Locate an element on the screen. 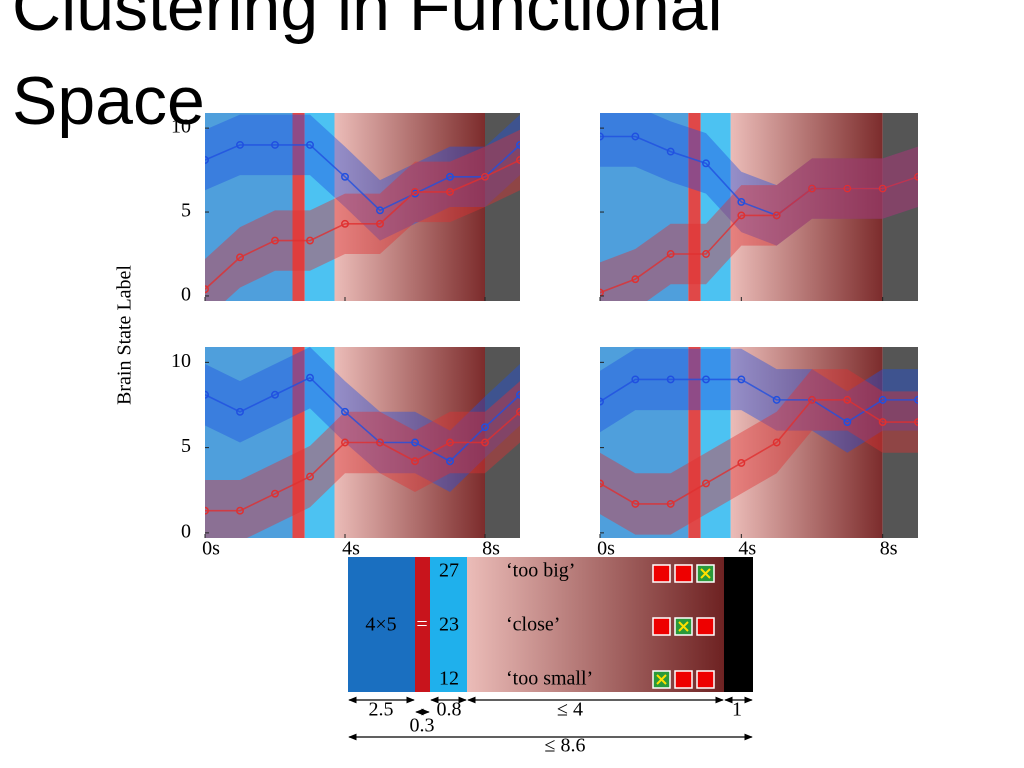 This screenshot has height=768, width=1024. option: 12 is located at coordinates (449, 679).